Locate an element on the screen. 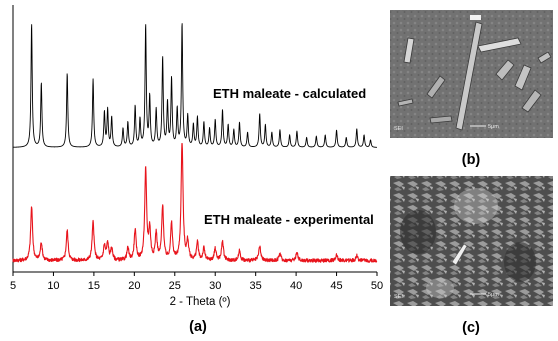  x-tick-label: 40 is located at coordinates (296, 286).